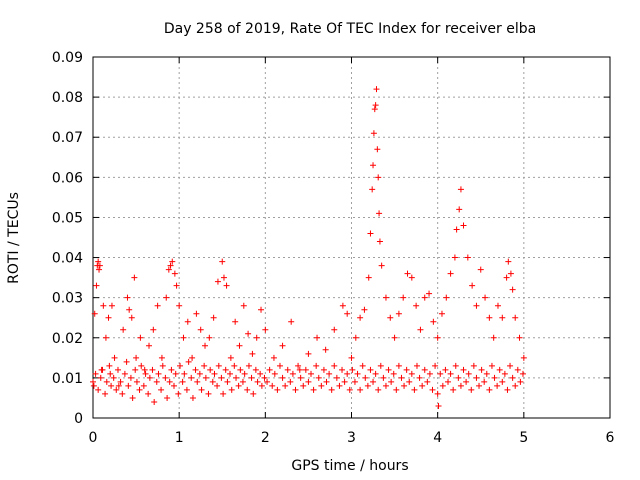 Image resolution: width=640 pixels, height=480 pixels. Describe the element at coordinates (67, 178) in the screenshot. I see `y-tick-label: 0.06` at that location.